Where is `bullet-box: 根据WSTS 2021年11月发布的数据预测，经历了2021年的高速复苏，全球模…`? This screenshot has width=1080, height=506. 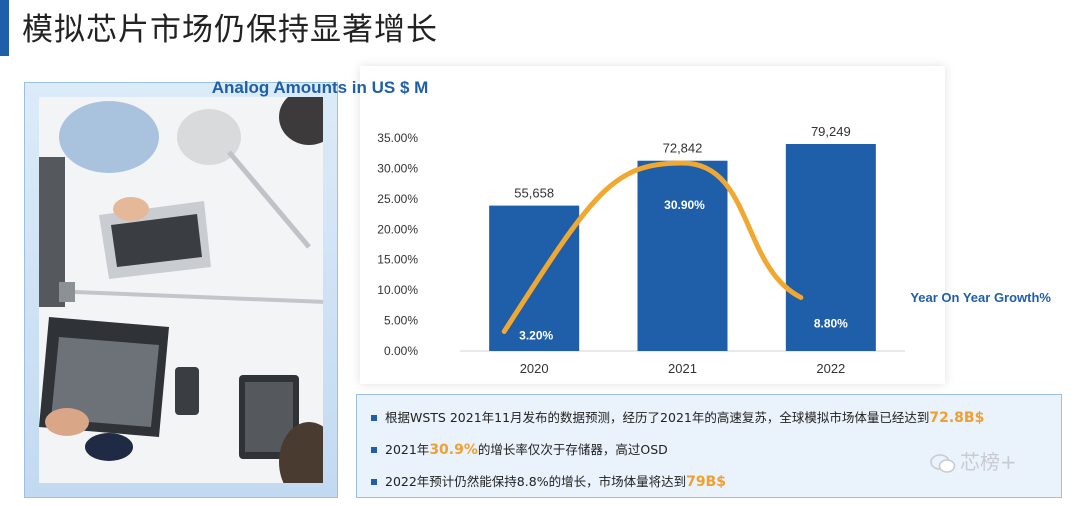
bullet-box: 根据WSTS 2021年11月发布的数据预测，经历了2021年的高速复苏，全球模… is located at coordinates (709, 446).